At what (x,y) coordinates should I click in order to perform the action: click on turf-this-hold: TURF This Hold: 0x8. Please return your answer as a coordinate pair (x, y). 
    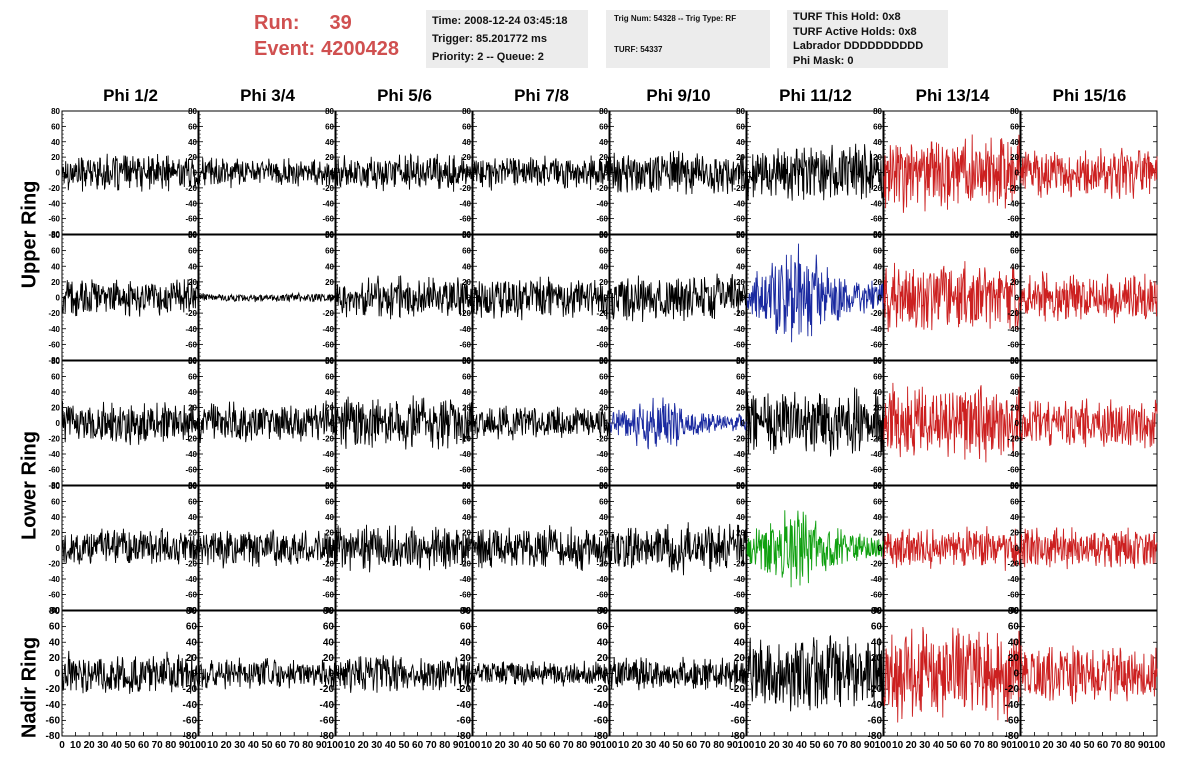
    Looking at the image, I should click on (847, 17).